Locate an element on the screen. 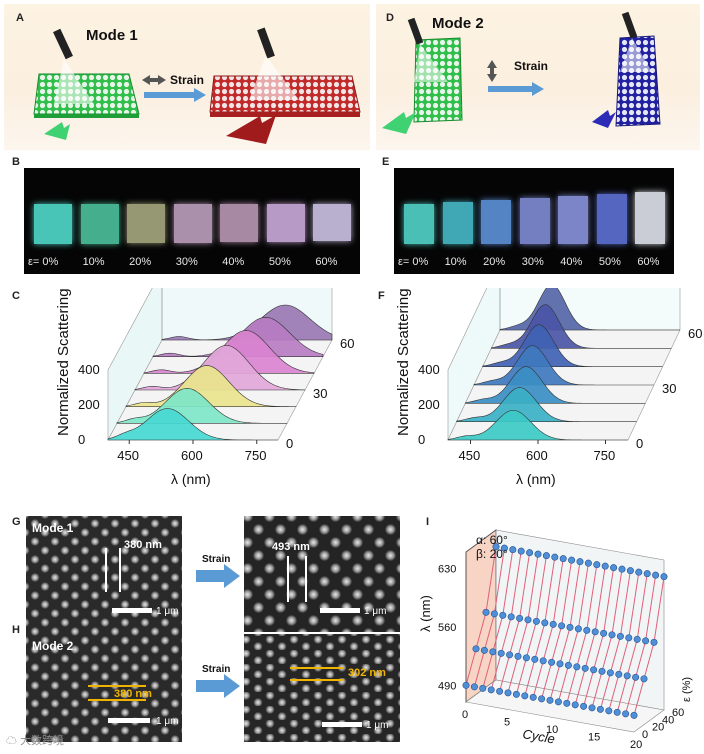 The height and width of the screenshot is (754, 704). x-tick-450: 450 is located at coordinates (470, 455).